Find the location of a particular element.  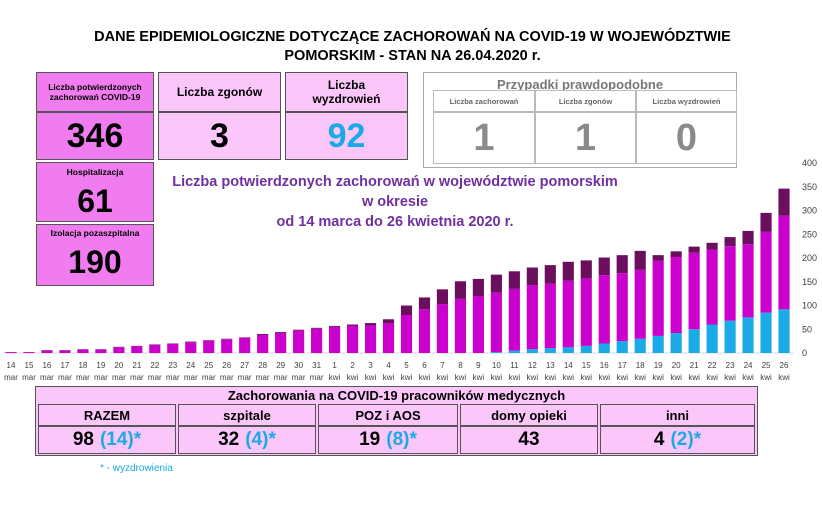

footnote: * - wyzdrowienia is located at coordinates (136, 468).